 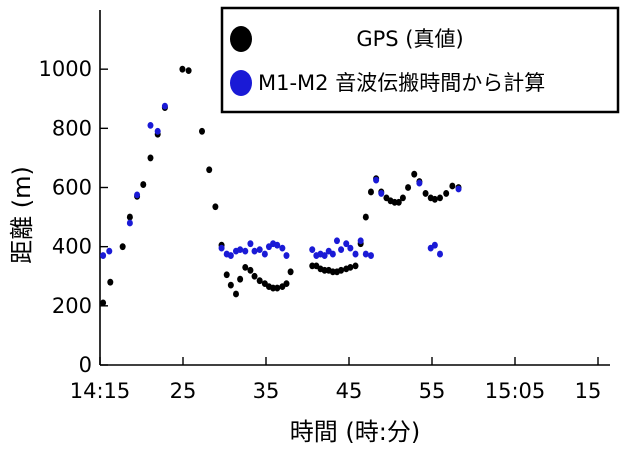 I want to click on y-tick-label: 0, so click(x=85, y=365).